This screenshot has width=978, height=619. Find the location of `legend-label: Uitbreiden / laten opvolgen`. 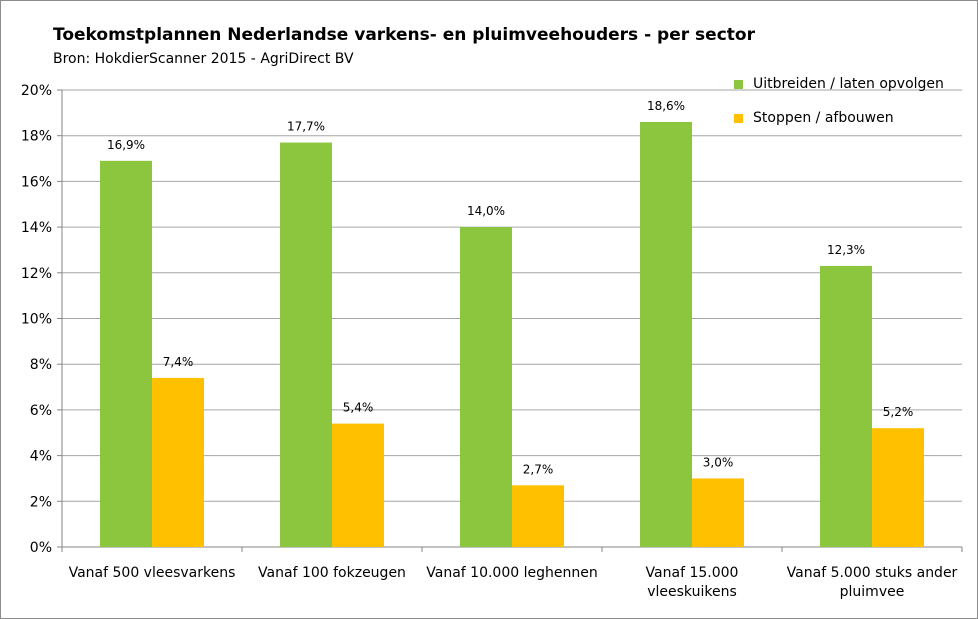

legend-label: Uitbreiden / laten opvolgen is located at coordinates (848, 84).